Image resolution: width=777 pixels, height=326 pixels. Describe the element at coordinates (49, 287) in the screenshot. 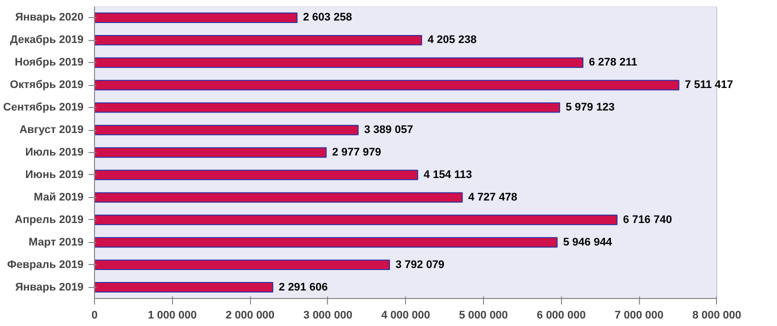

I see `y-tick-label: Январь 2019` at that location.